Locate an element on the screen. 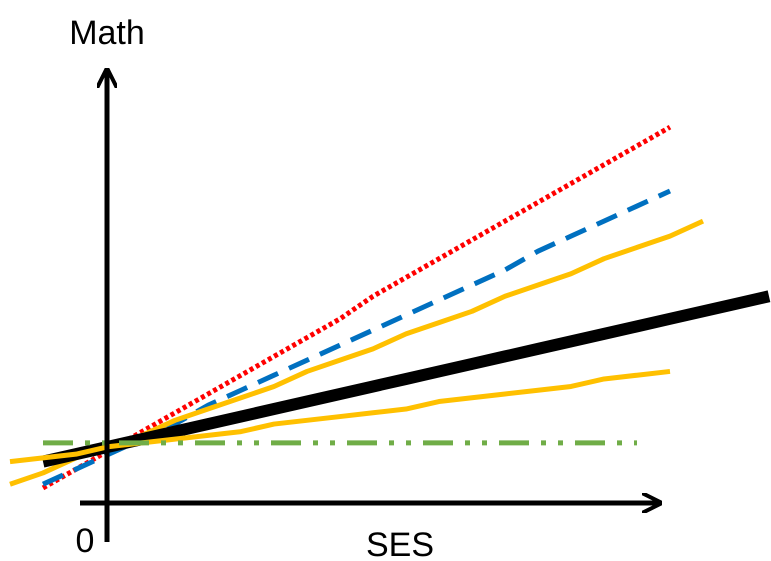 Image resolution: width=771 pixels, height=561 pixels. x-axis-title: SES is located at coordinates (400, 543).